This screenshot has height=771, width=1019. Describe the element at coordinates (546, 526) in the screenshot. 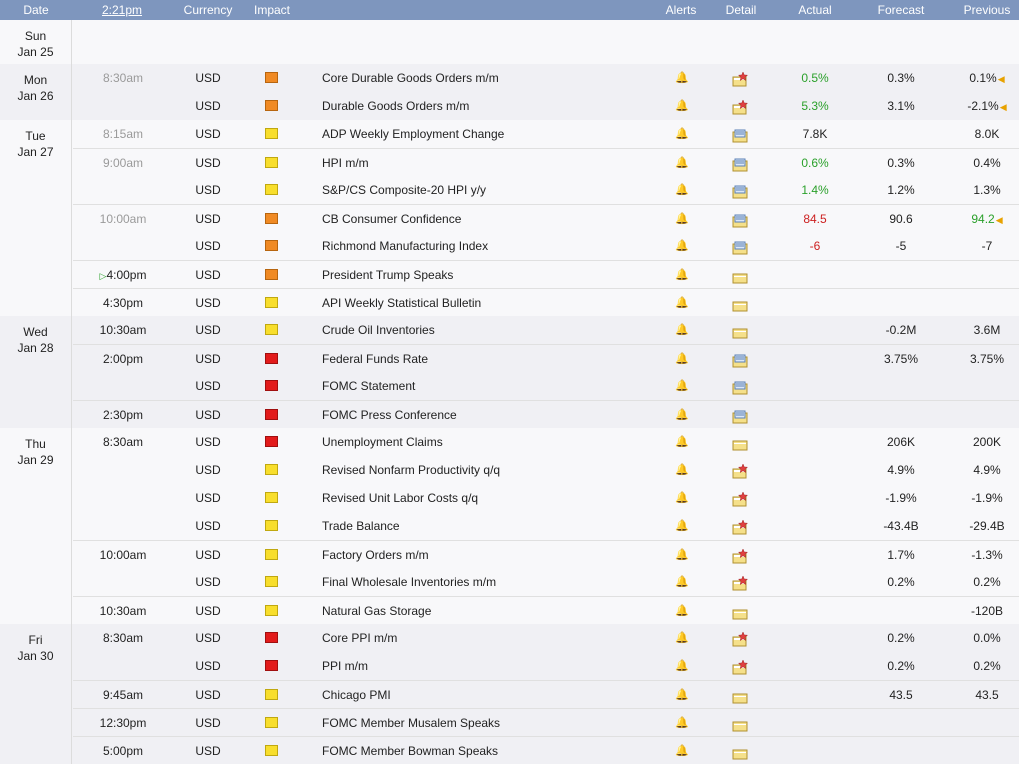

I see `event-row: USD Trade Balance 🔔 -43.4B -29.4B` at that location.